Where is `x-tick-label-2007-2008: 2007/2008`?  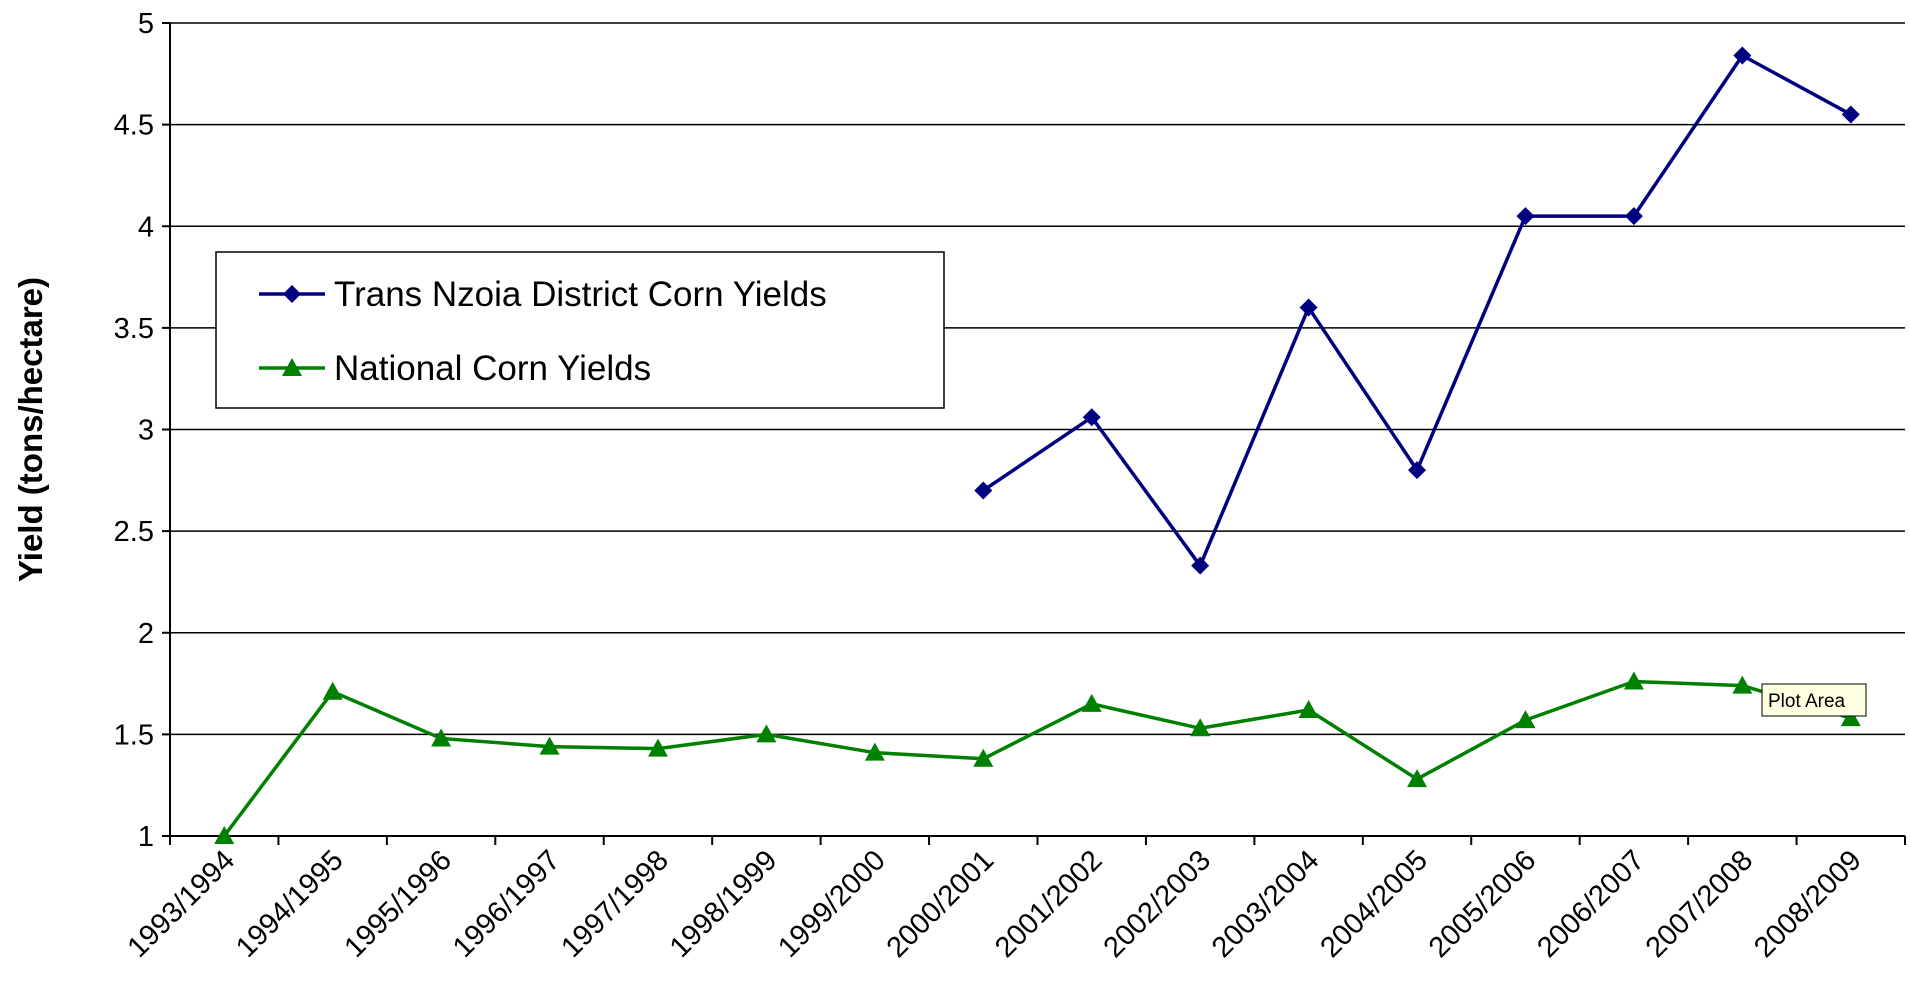 x-tick-label-2007-2008: 2007/2008 is located at coordinates (1700, 904).